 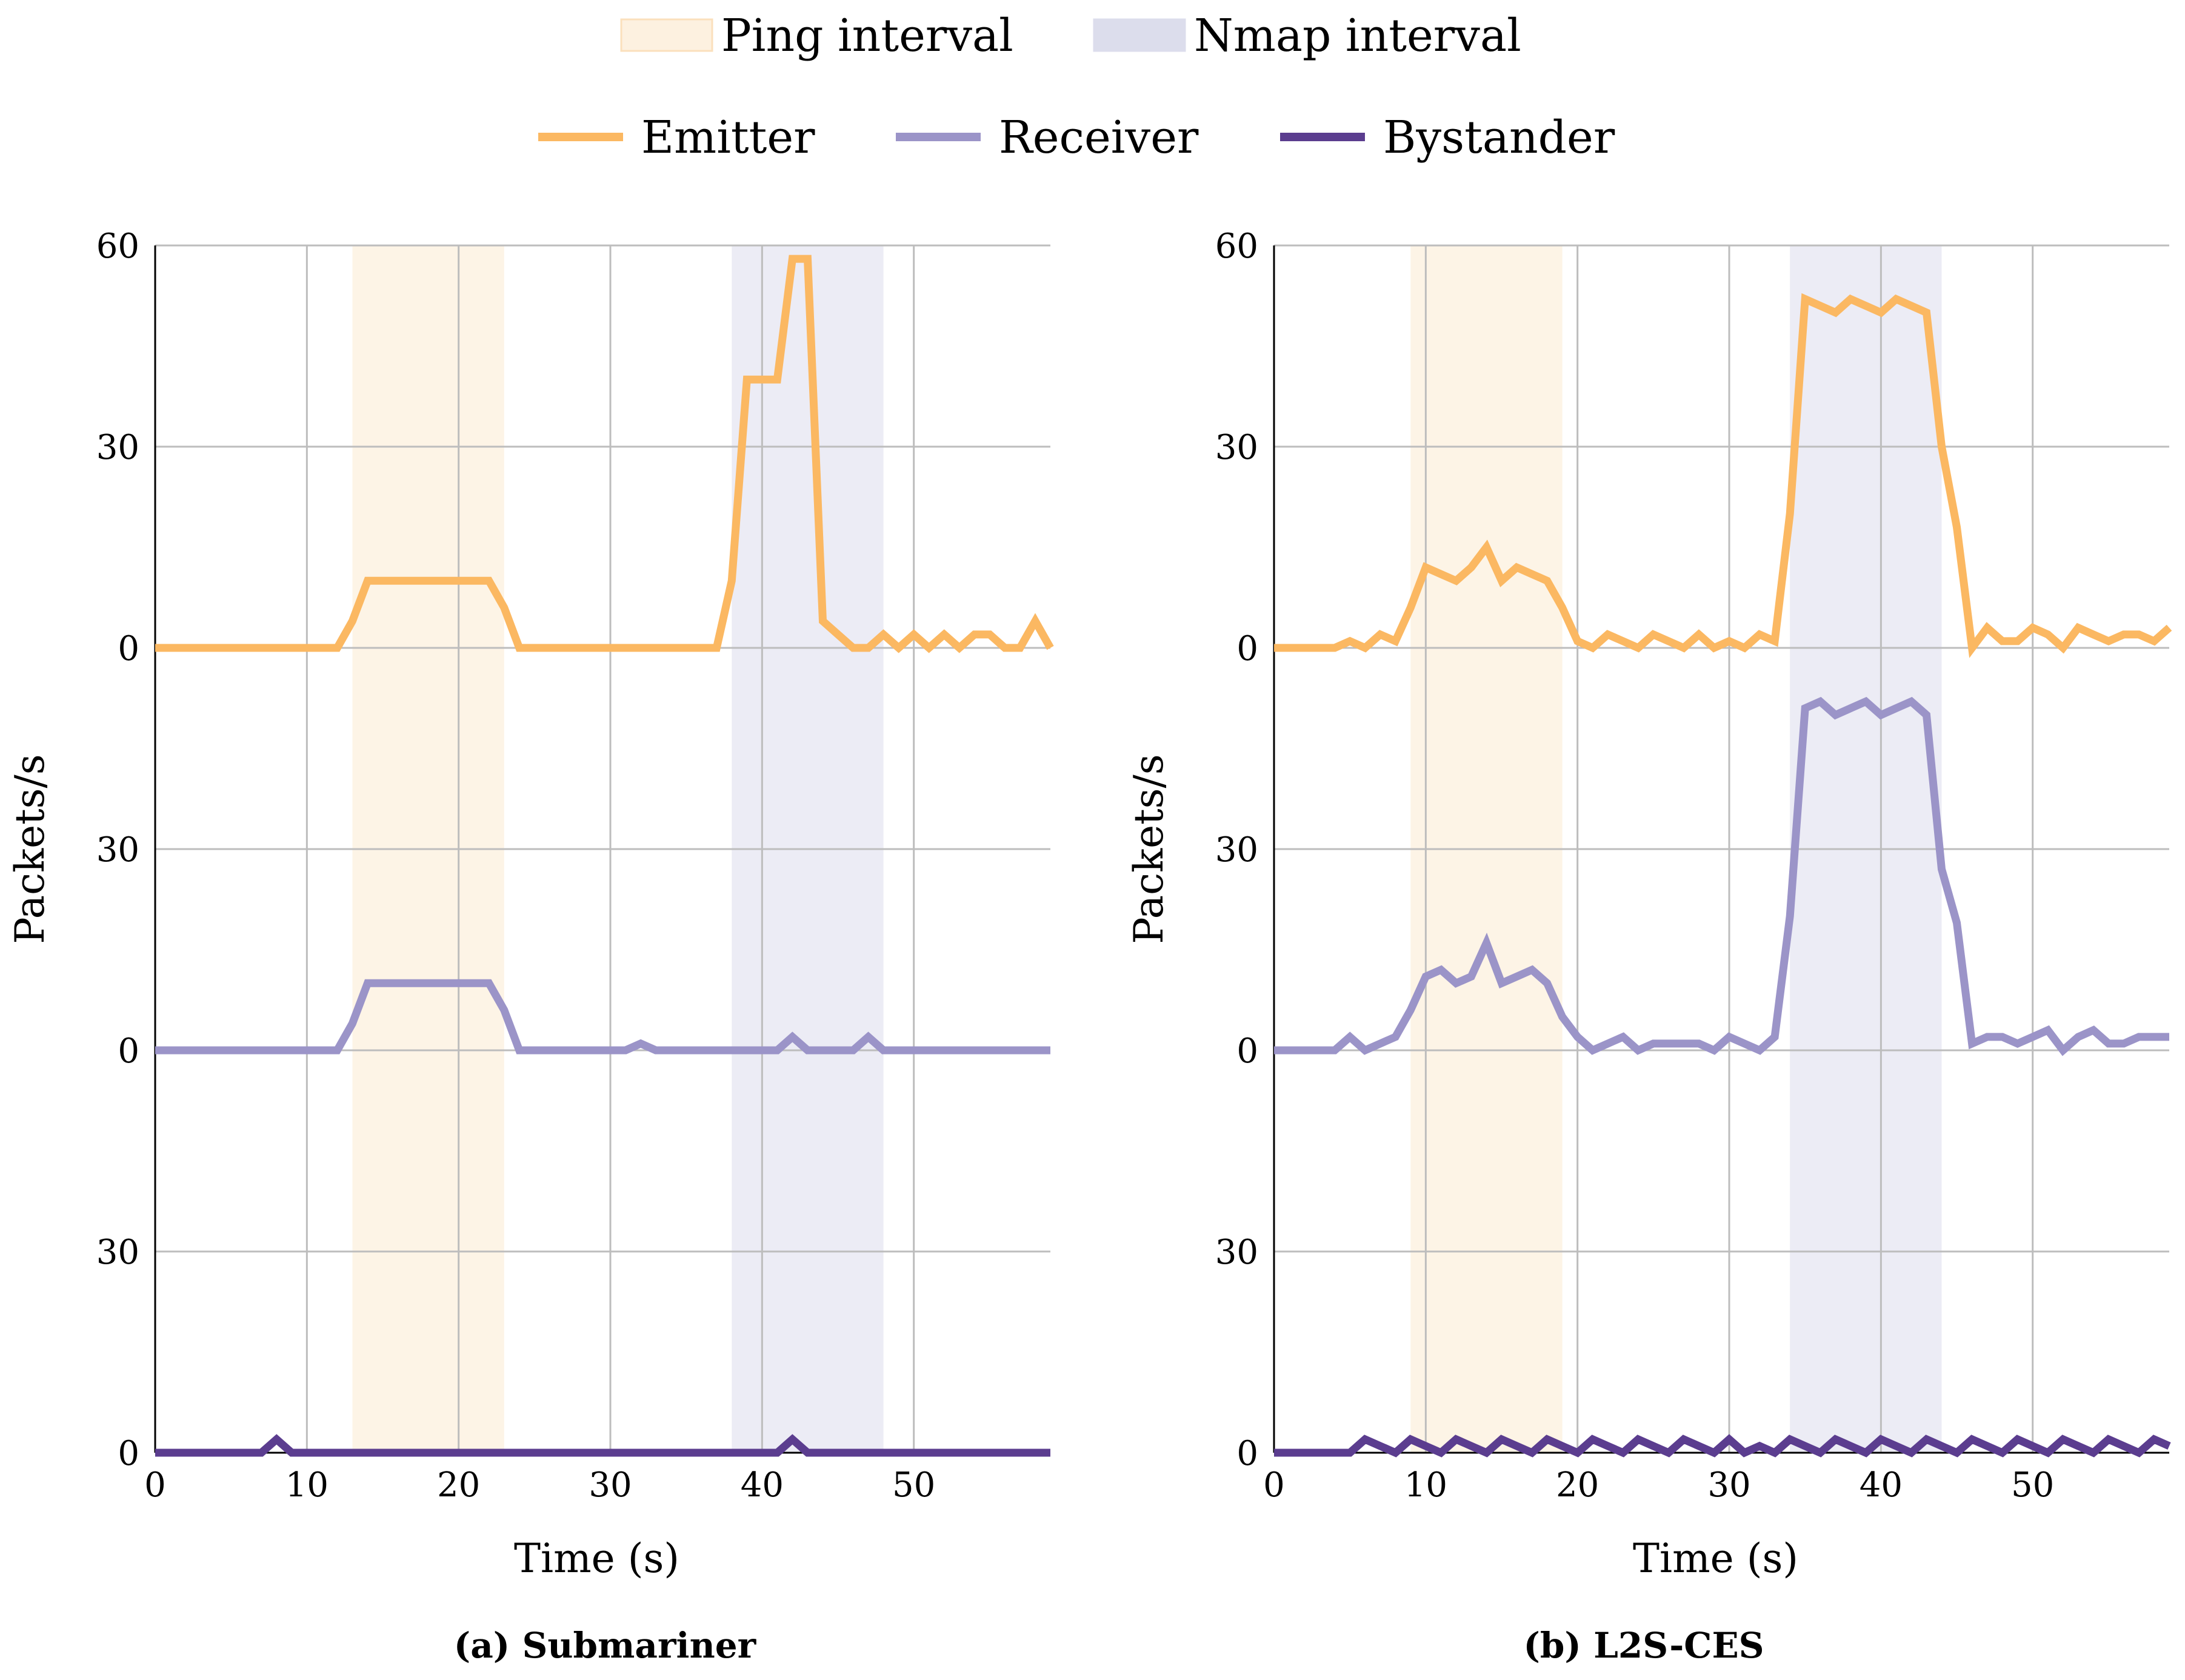 What do you see at coordinates (1099, 138) in the screenshot?
I see `legend-label-receiver: Receiver` at bounding box center [1099, 138].